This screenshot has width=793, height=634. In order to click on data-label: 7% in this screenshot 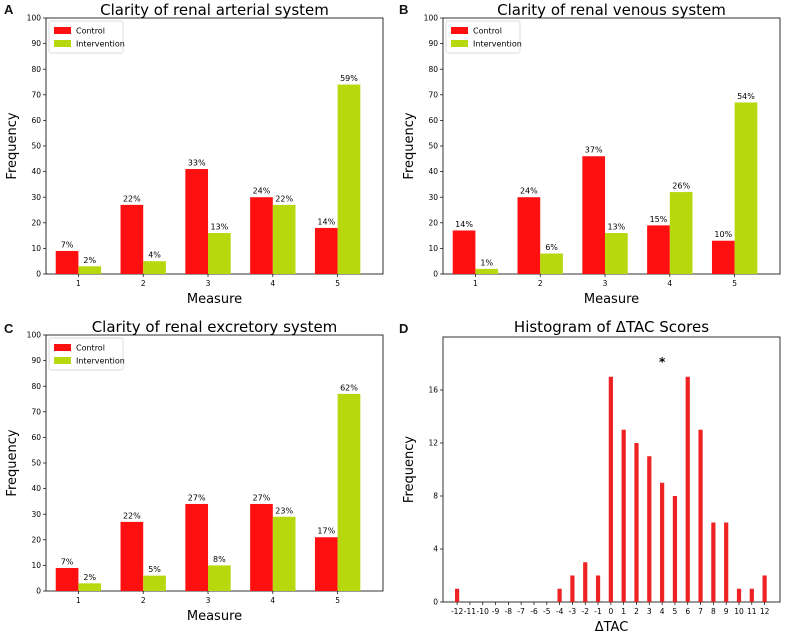, I will do `click(67, 244)`.